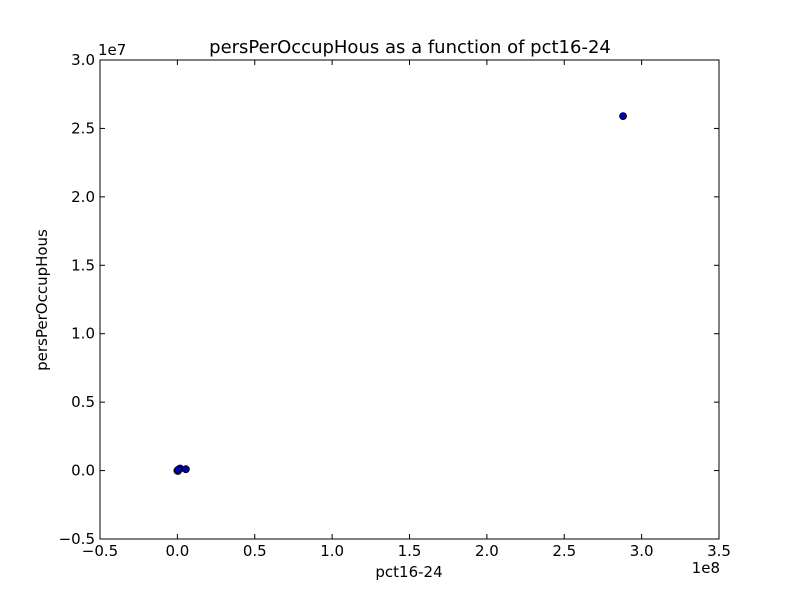 The width and height of the screenshot is (800, 604). I want to click on y-axis-offset-label: 1e7, so click(112, 50).